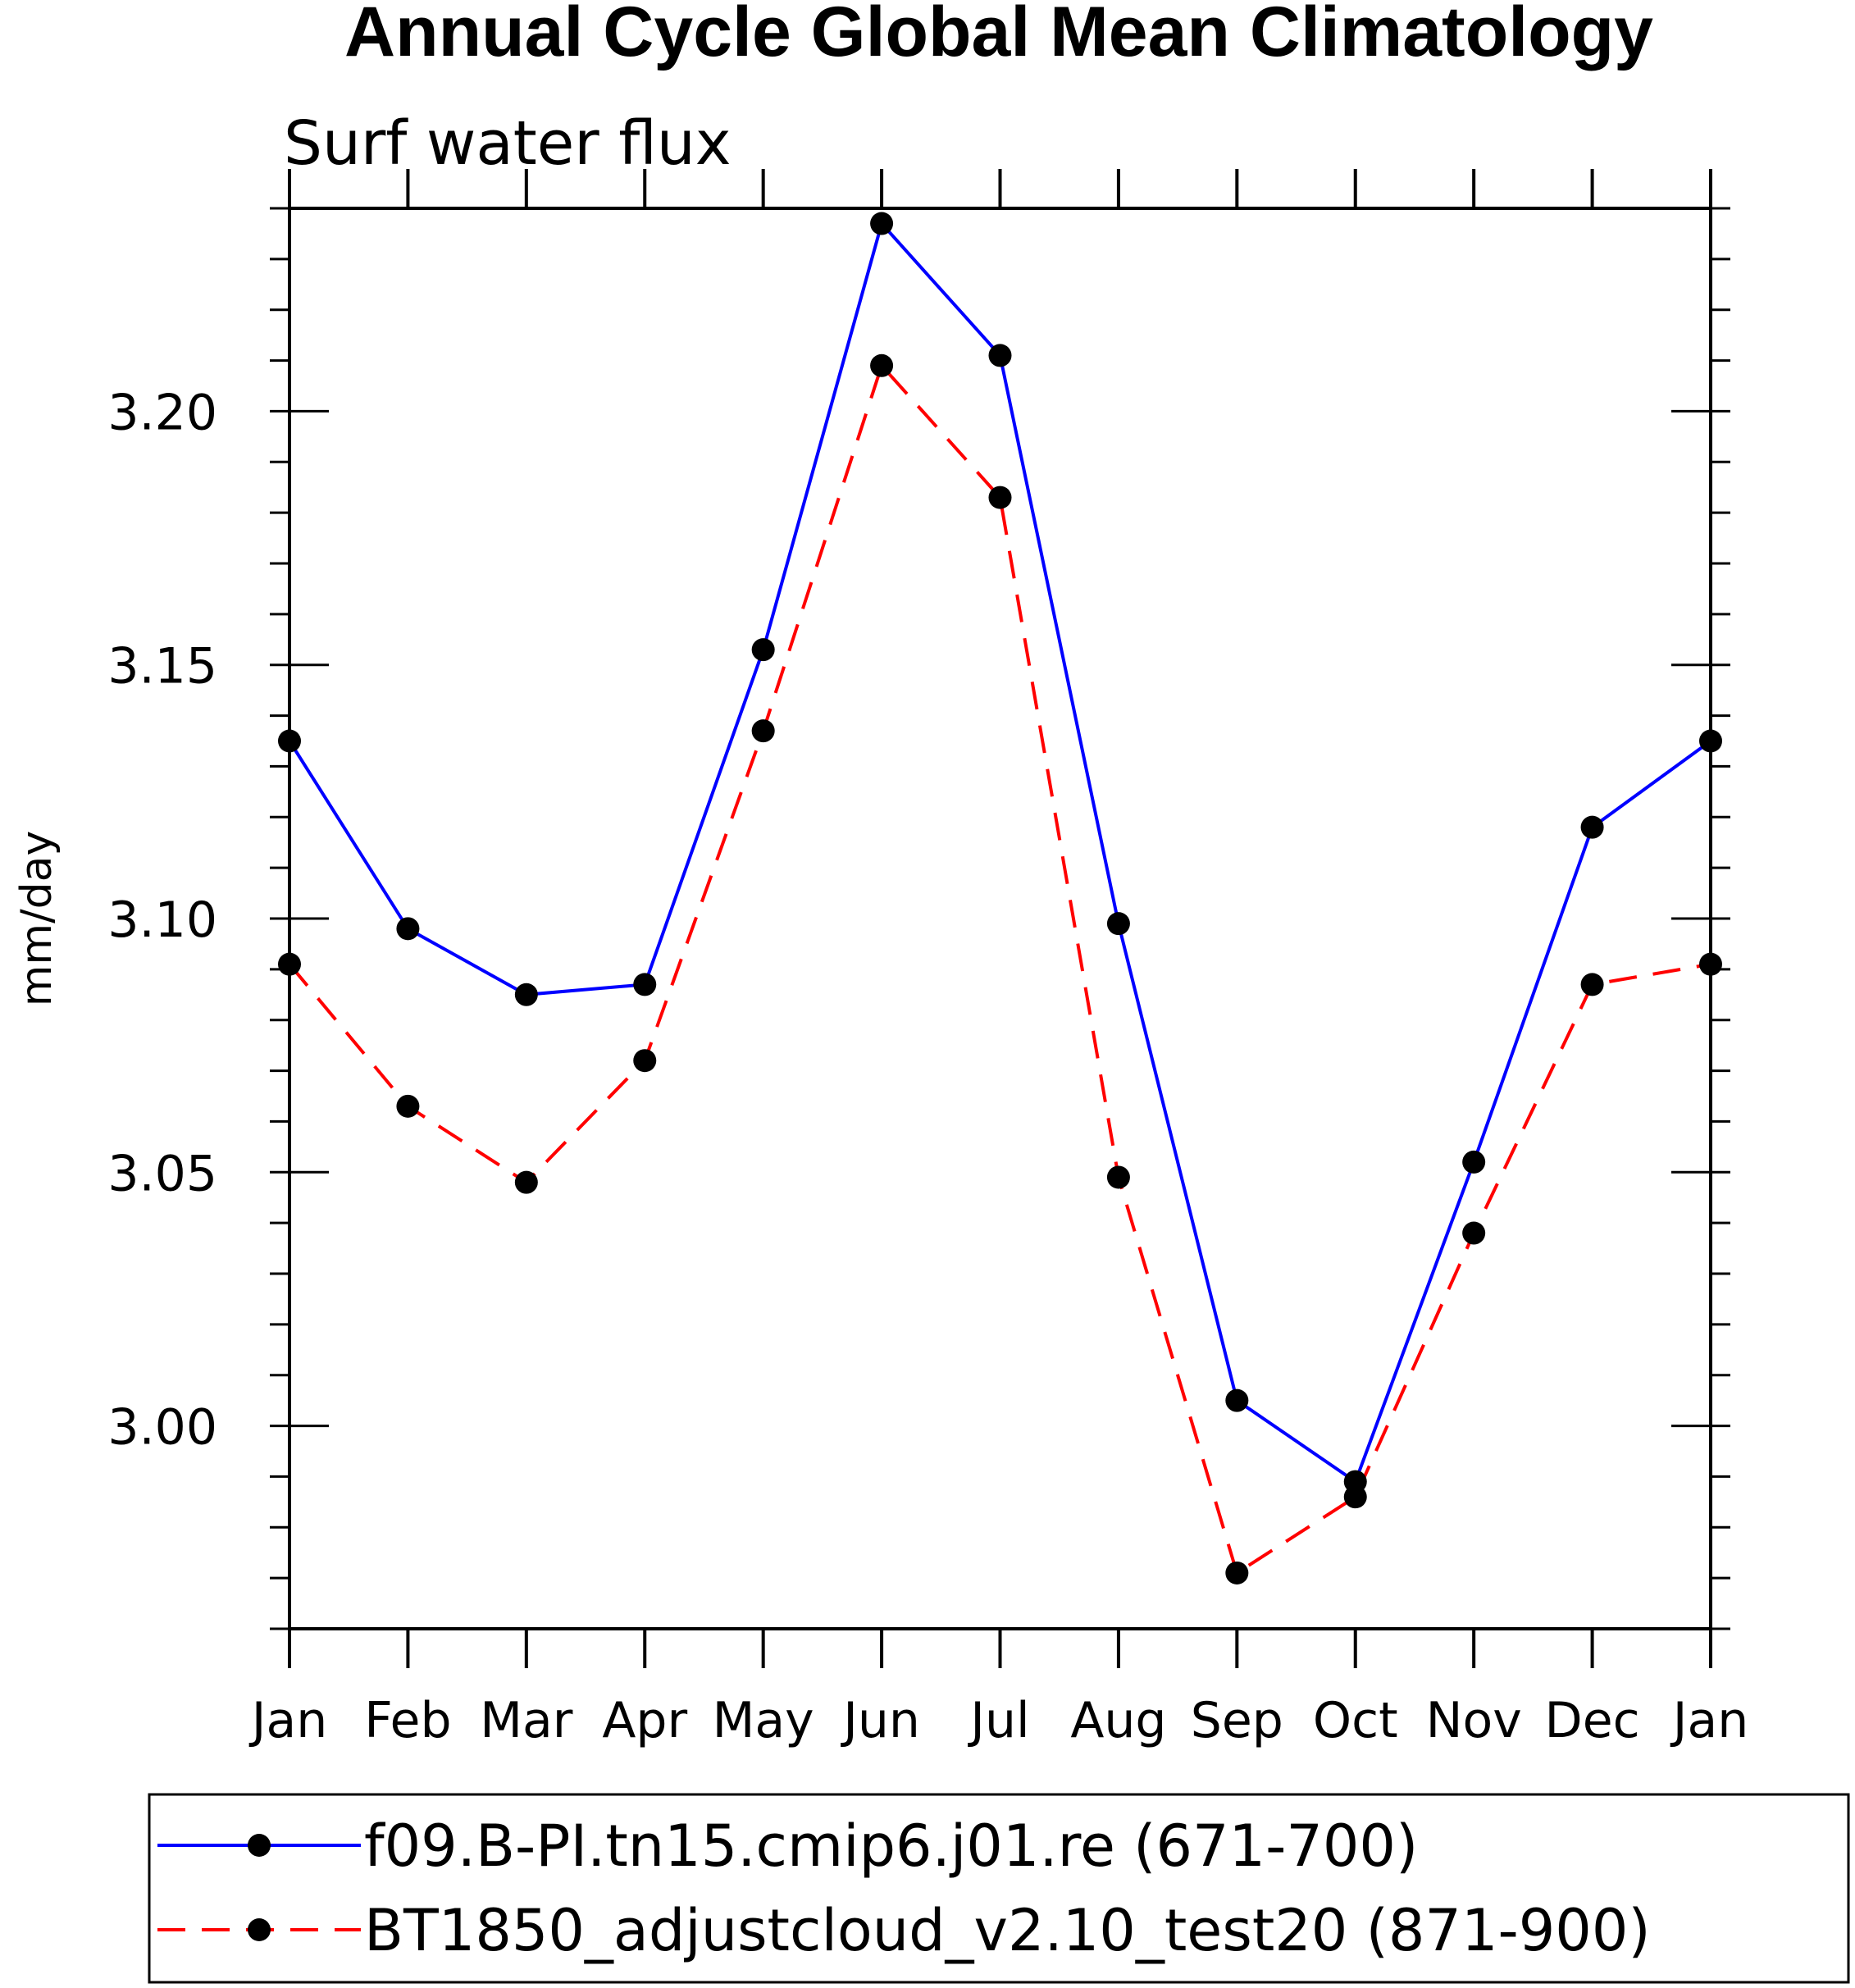 The width and height of the screenshot is (1855, 1988). What do you see at coordinates (162, 1428) in the screenshot?
I see `y-tick-label: 3.00` at bounding box center [162, 1428].